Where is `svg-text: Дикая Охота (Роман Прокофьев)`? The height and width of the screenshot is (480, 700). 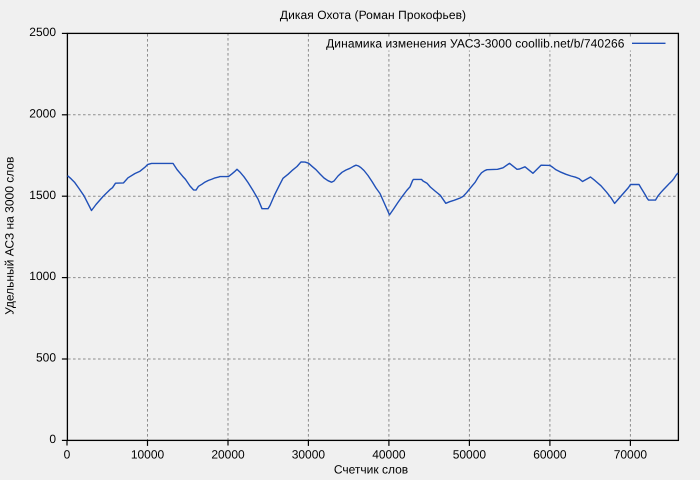
svg-text: Дикая Охота (Роман Прокофьев) is located at coordinates (373, 15).